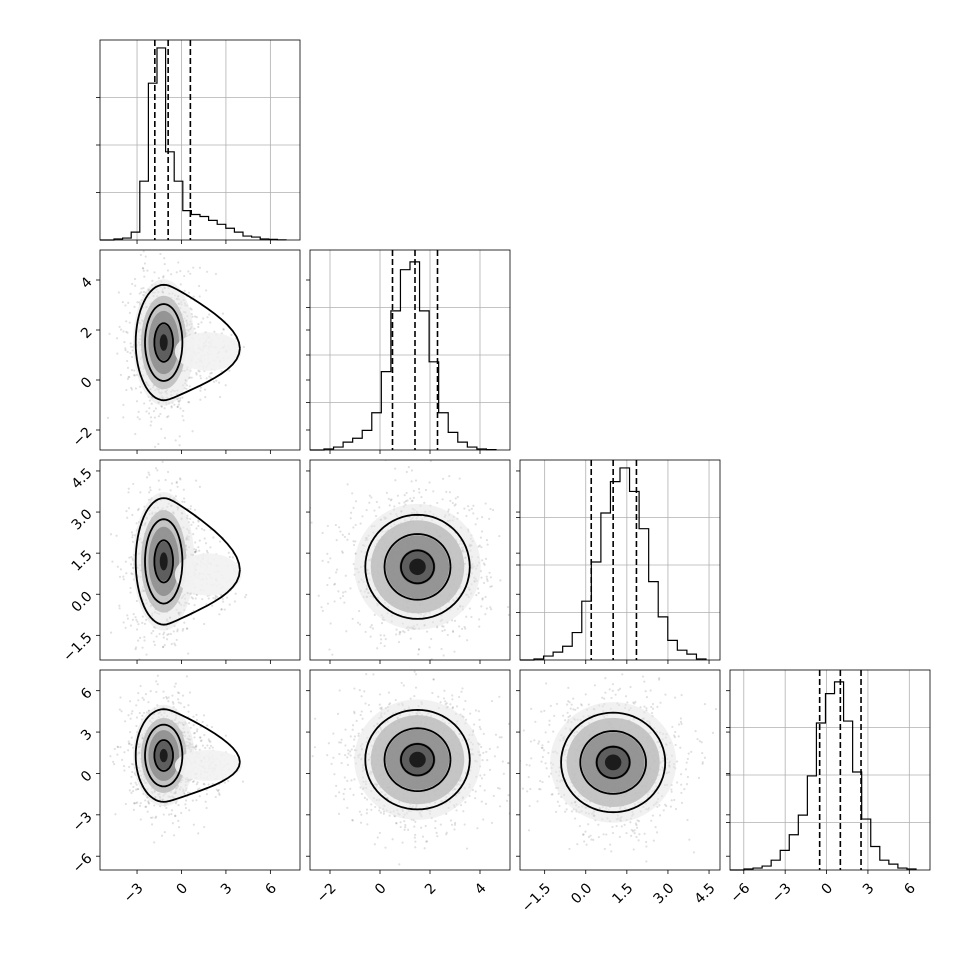 This screenshot has width=970, height=970. I want to click on tail-shading, so click(208, 765).